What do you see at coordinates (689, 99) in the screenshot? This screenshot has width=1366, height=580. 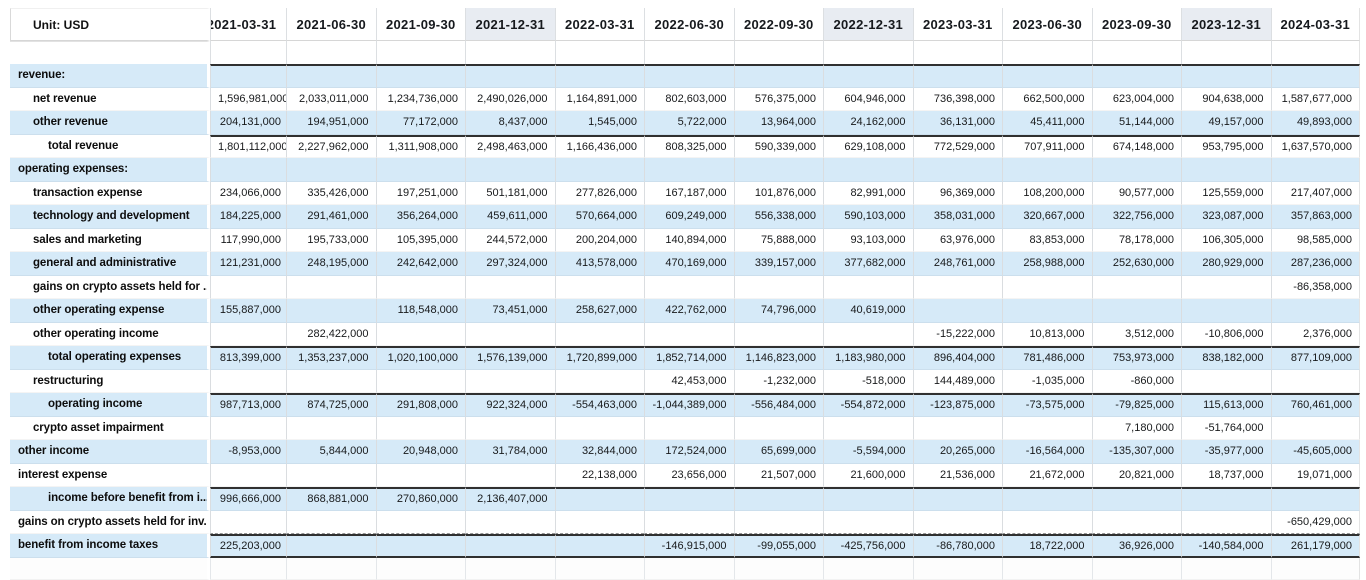 I see `value-cell: 802,603,000` at bounding box center [689, 99].